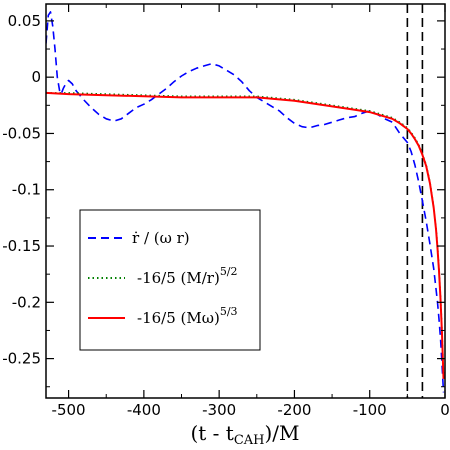  I want to click on x-tick-label: -400, so click(144, 410).